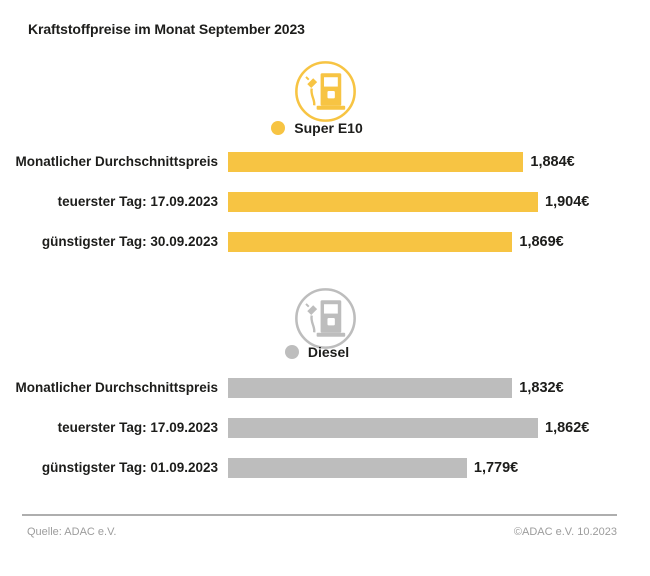 The height and width of the screenshot is (576, 650). I want to click on bar-row-diesel-average: Monatlicher Durchschnittspreis 1,832€, so click(325, 388).